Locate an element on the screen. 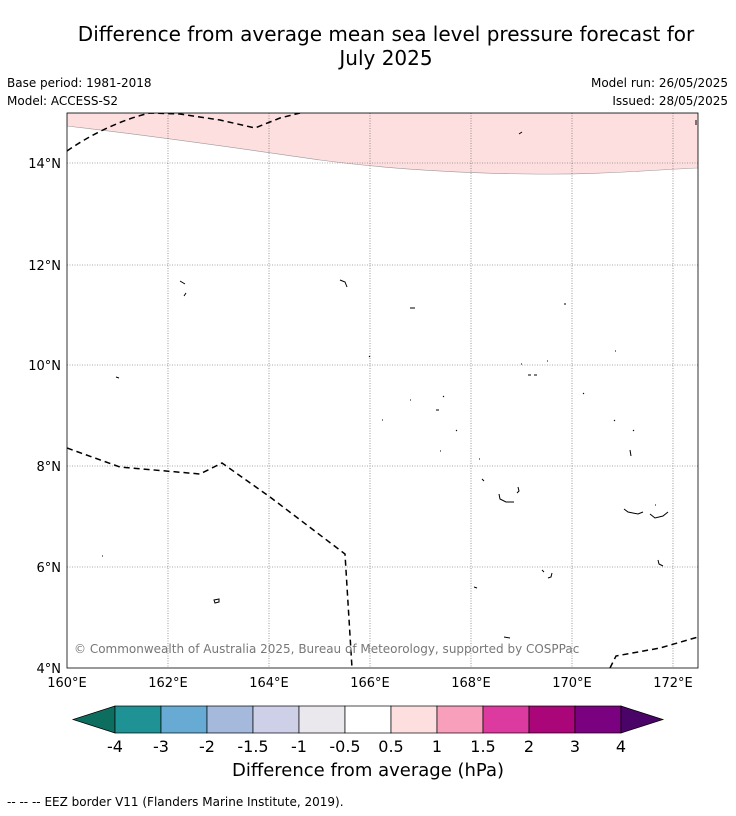 The image size is (736, 816). title-line-2: July 2025 is located at coordinates (386, 58).